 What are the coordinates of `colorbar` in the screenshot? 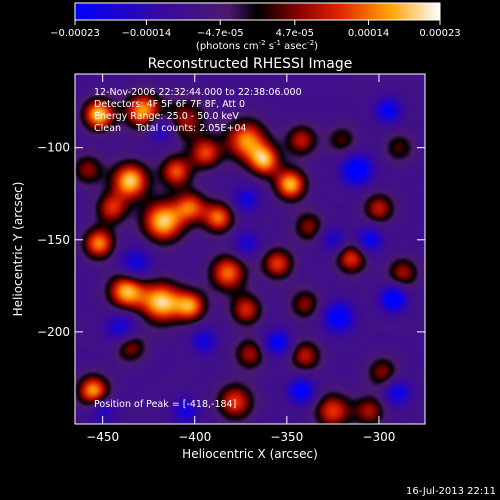 It's located at (257, 11).